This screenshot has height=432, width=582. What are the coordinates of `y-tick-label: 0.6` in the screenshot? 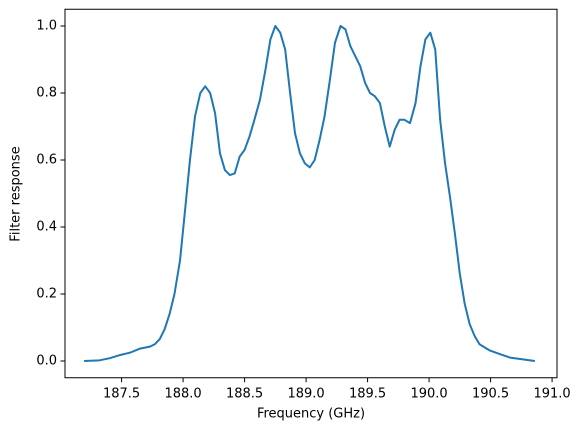 It's located at (46, 160).